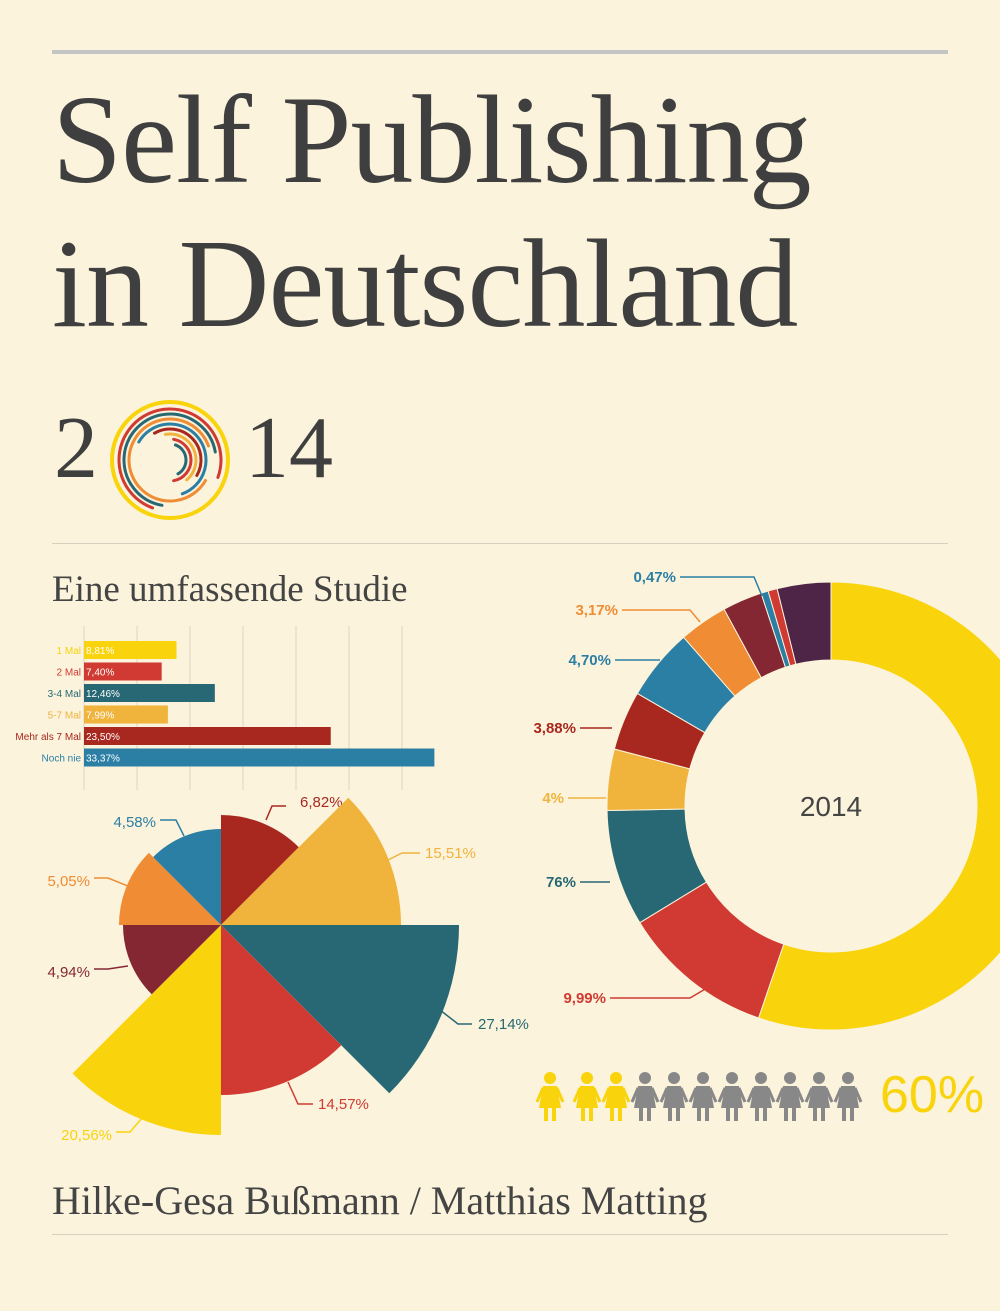  What do you see at coordinates (230, 589) in the screenshot?
I see `subtitle: Eine umfassende Studie` at bounding box center [230, 589].